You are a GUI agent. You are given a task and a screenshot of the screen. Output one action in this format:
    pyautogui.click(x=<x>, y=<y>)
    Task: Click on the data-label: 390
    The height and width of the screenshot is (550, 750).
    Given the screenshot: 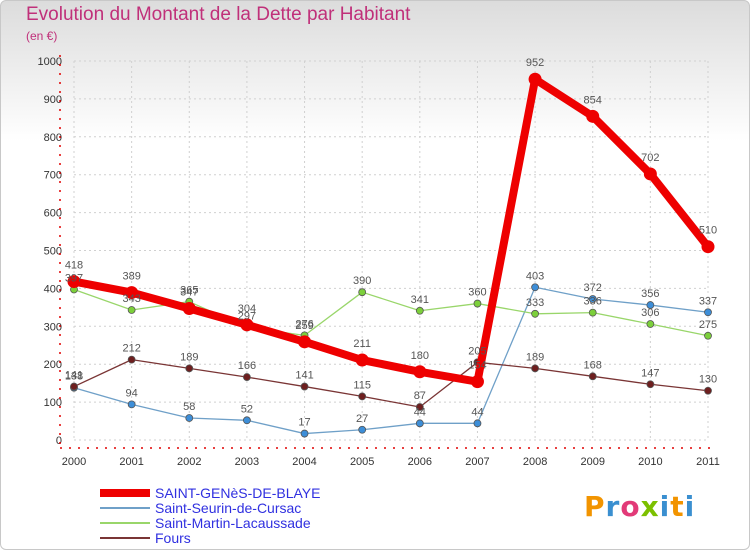 What is the action you would take?
    pyautogui.click(x=362, y=281)
    